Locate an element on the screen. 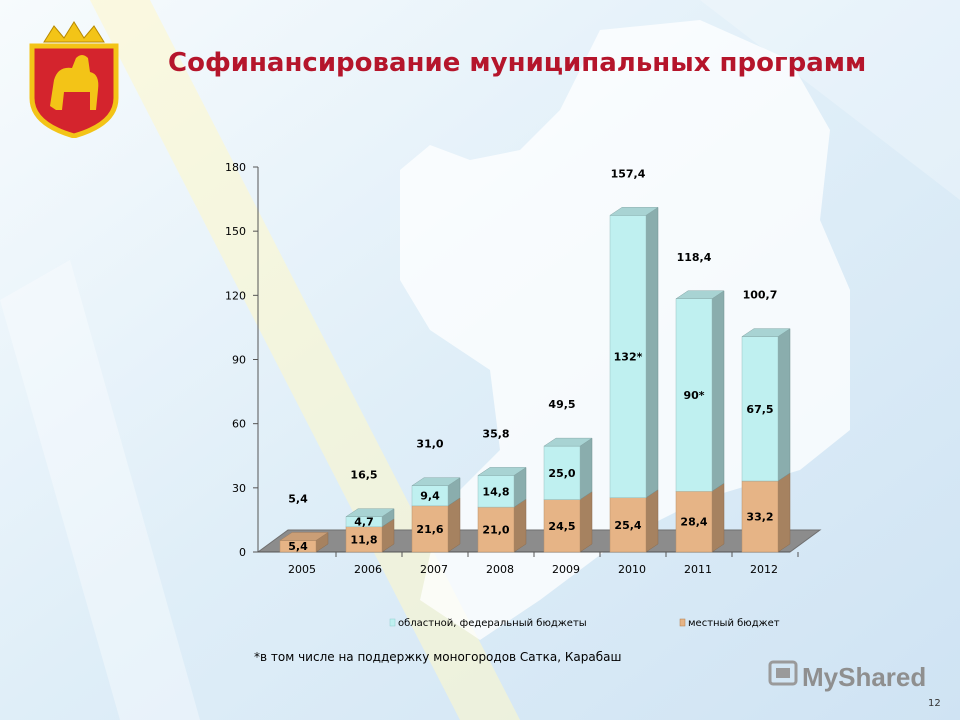 This screenshot has height=720, width=960. data-label-local: 5,4 is located at coordinates (298, 546).